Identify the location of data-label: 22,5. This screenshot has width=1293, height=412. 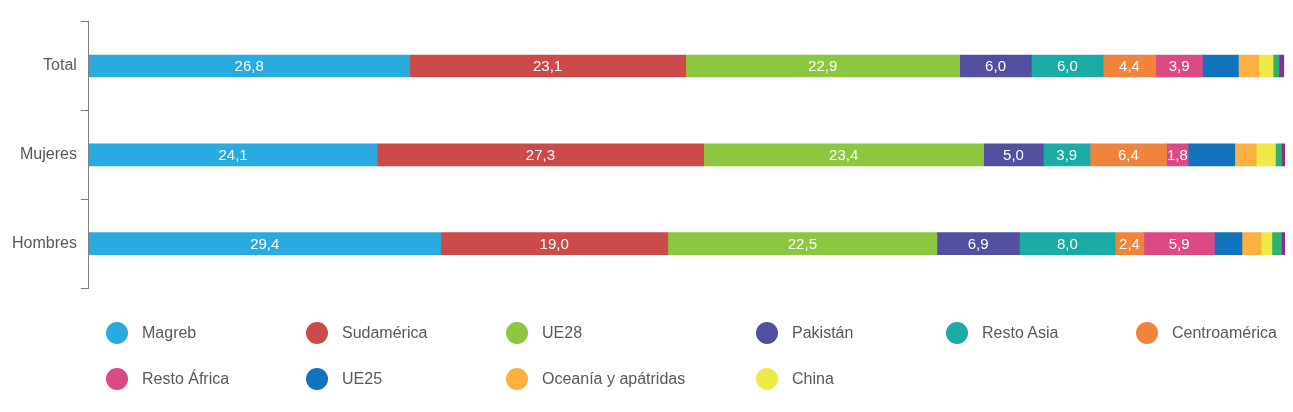
(802, 243).